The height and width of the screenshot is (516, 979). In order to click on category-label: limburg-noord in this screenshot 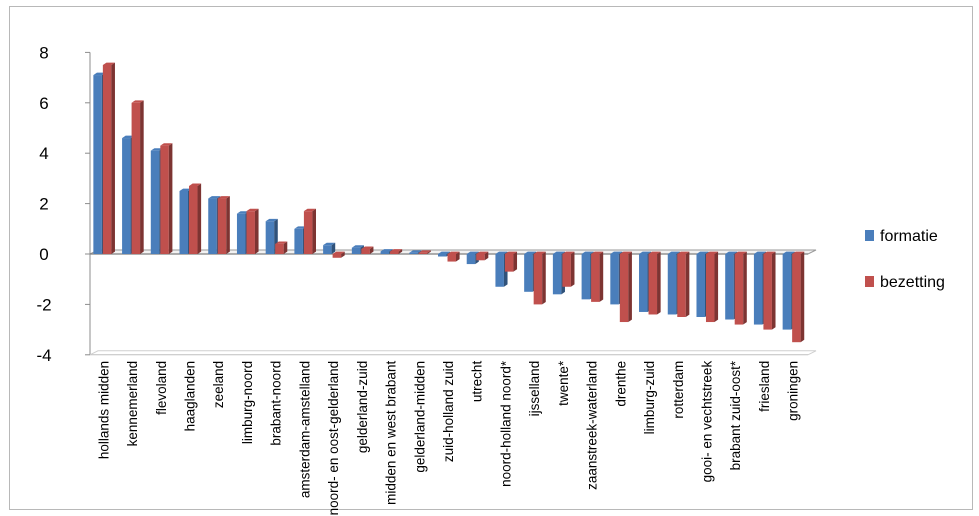, I will do `click(247, 402)`.